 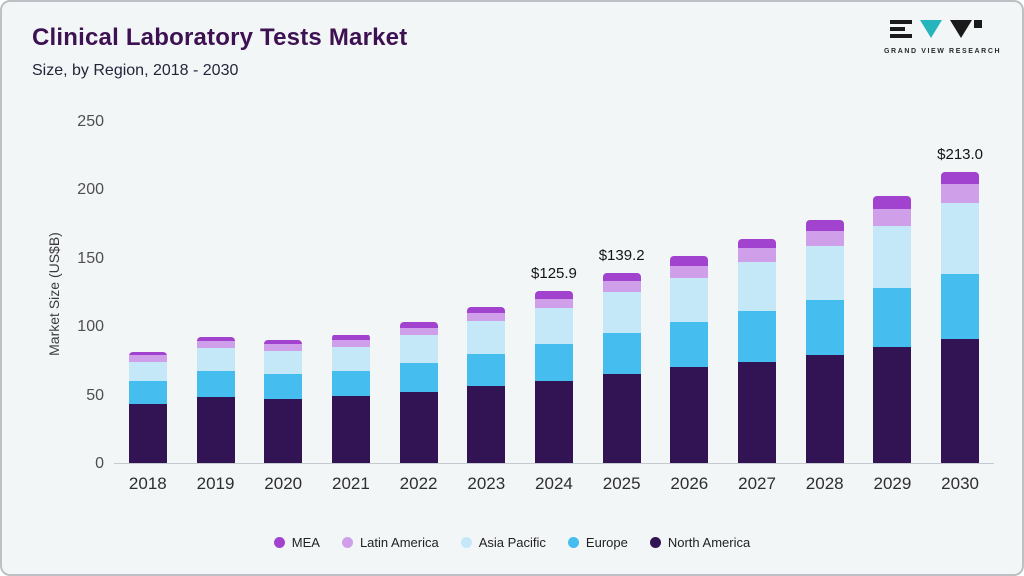 I want to click on brand-name: GRAND VIEW RESEARCH, so click(x=943, y=51).